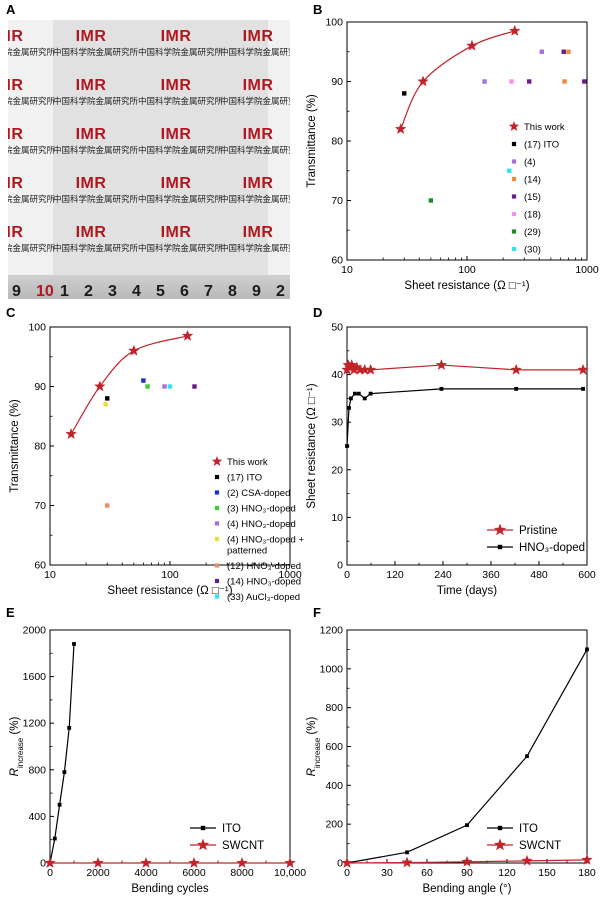  What do you see at coordinates (467, 270) in the screenshot?
I see `x-tick-label: 100` at bounding box center [467, 270].